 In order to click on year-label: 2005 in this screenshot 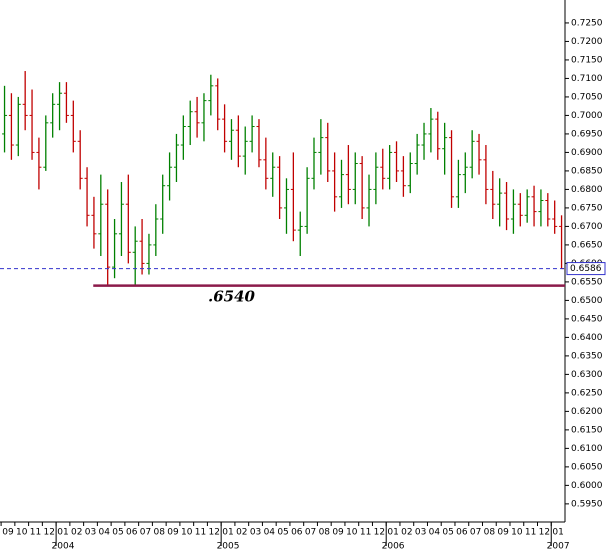, I will do `click(228, 547)`.